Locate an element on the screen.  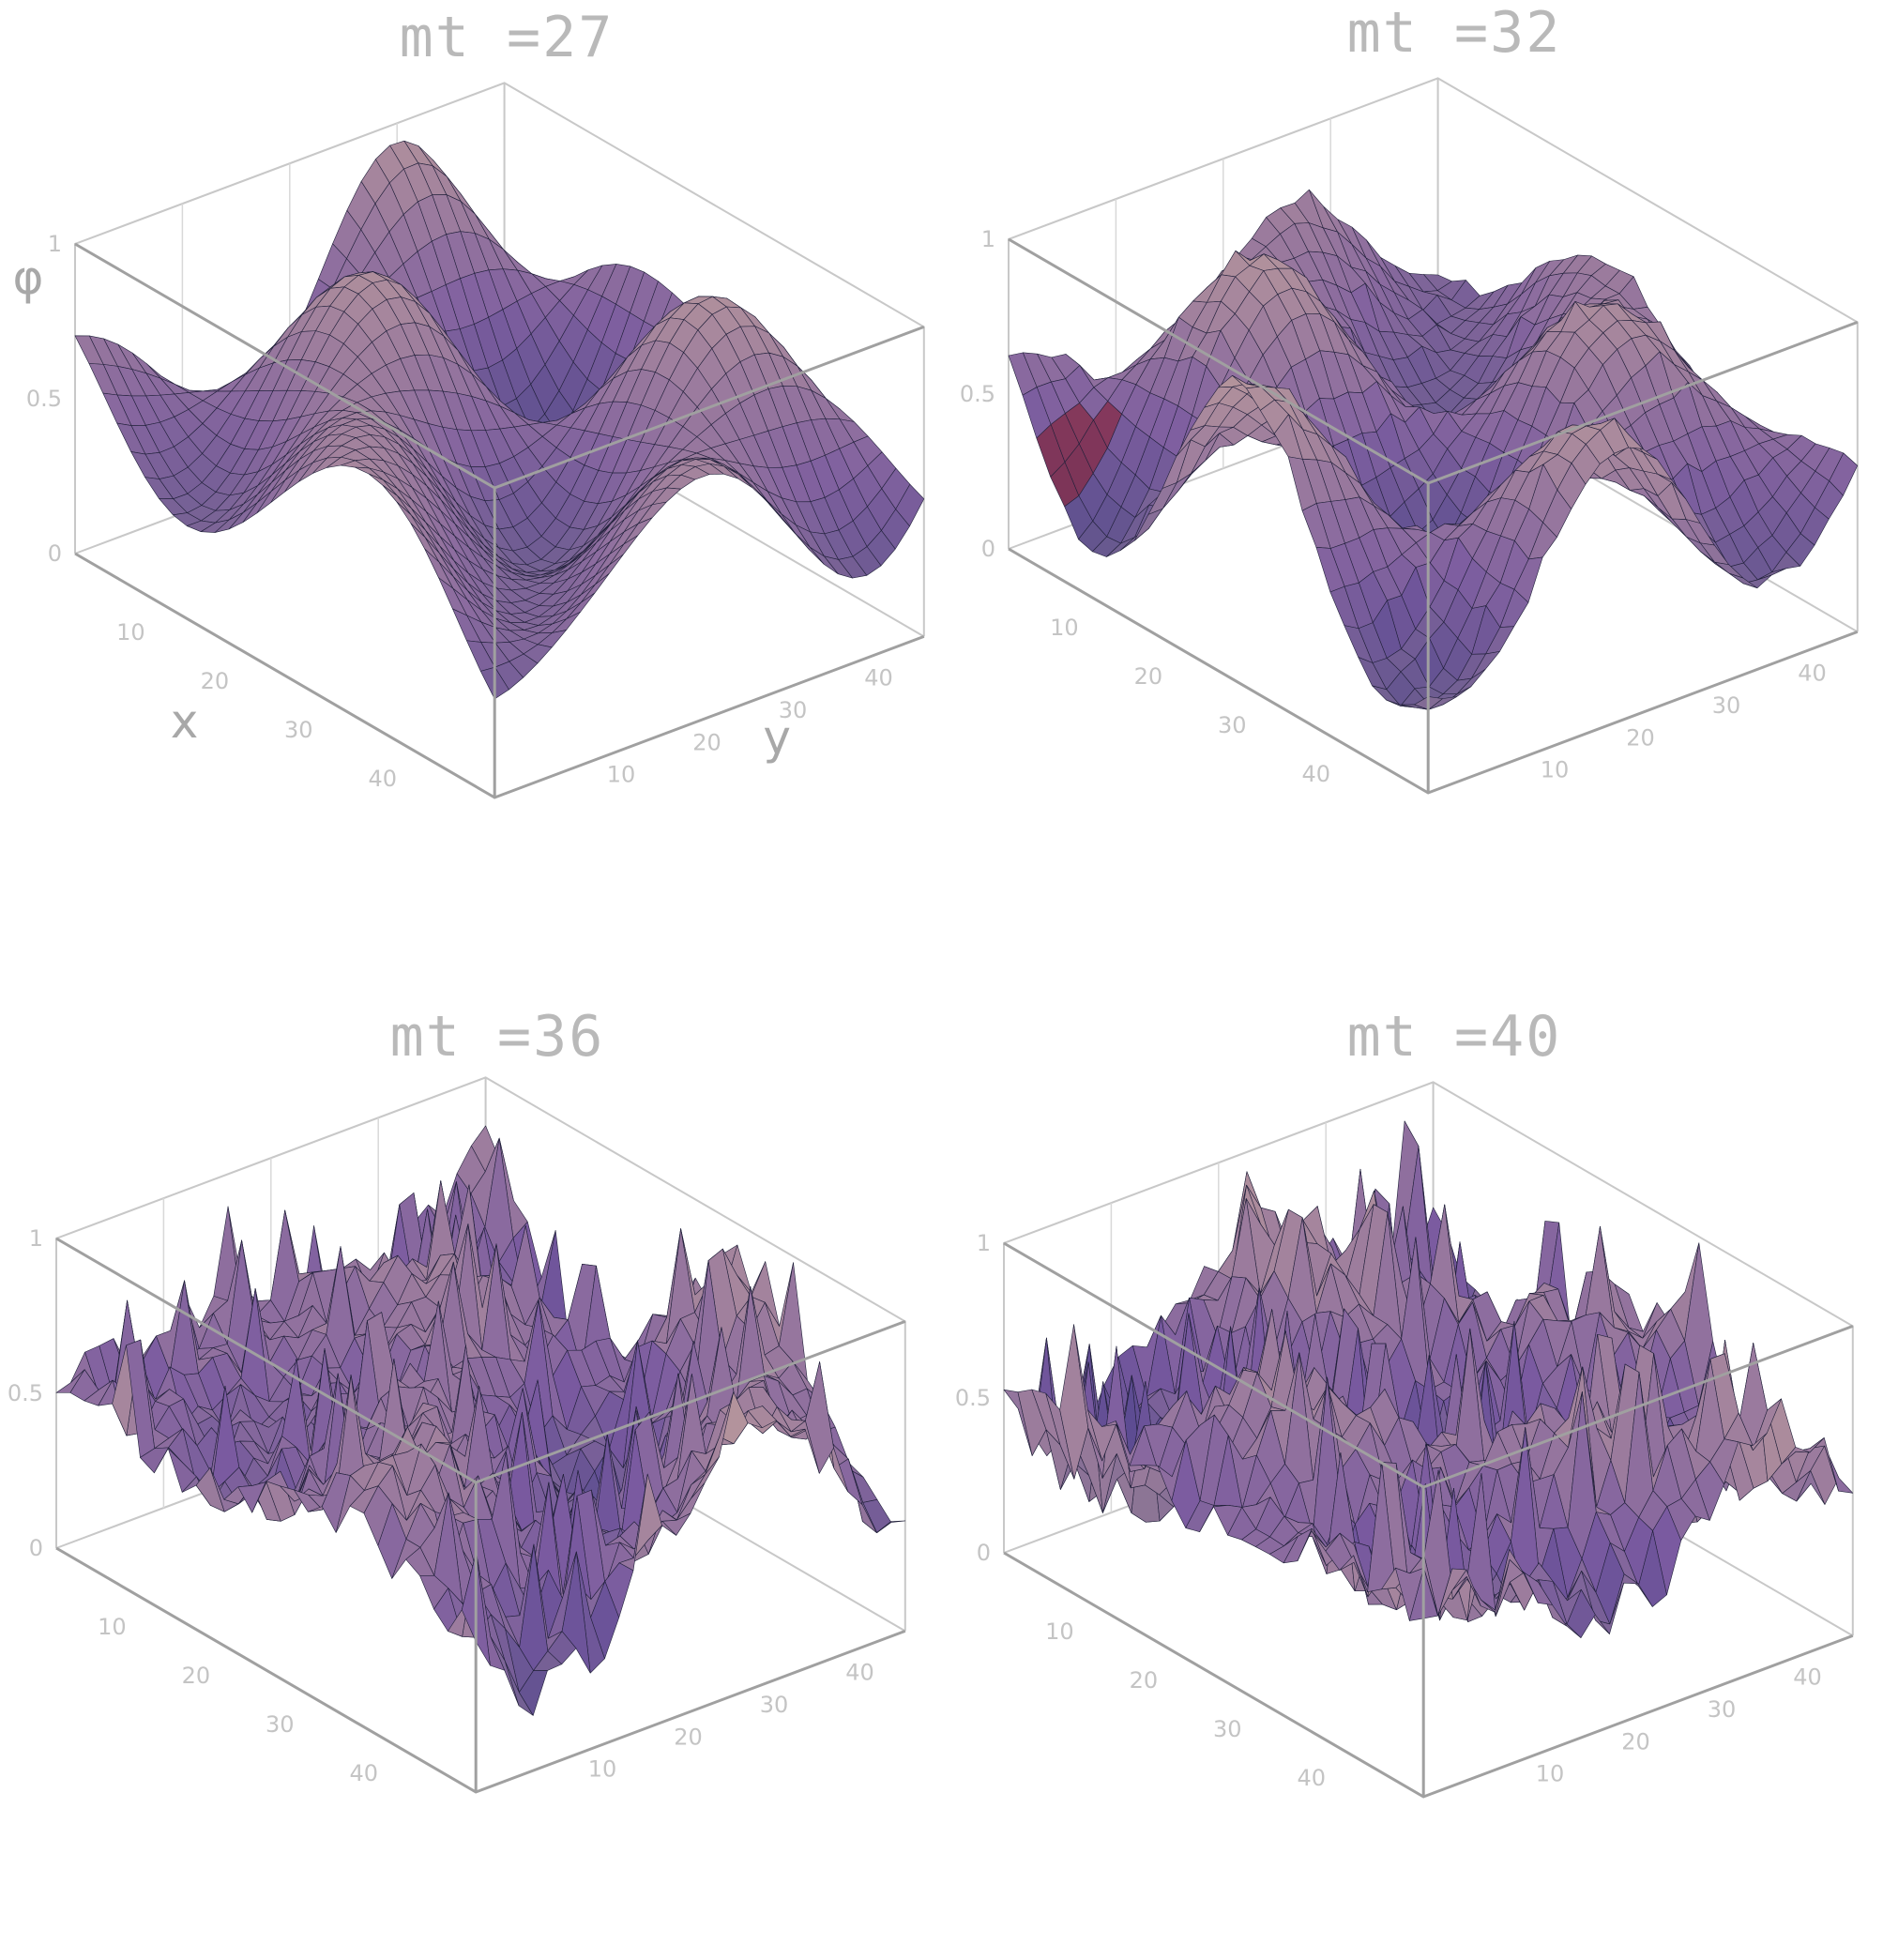
y-axis-label: y is located at coordinates (777, 737).